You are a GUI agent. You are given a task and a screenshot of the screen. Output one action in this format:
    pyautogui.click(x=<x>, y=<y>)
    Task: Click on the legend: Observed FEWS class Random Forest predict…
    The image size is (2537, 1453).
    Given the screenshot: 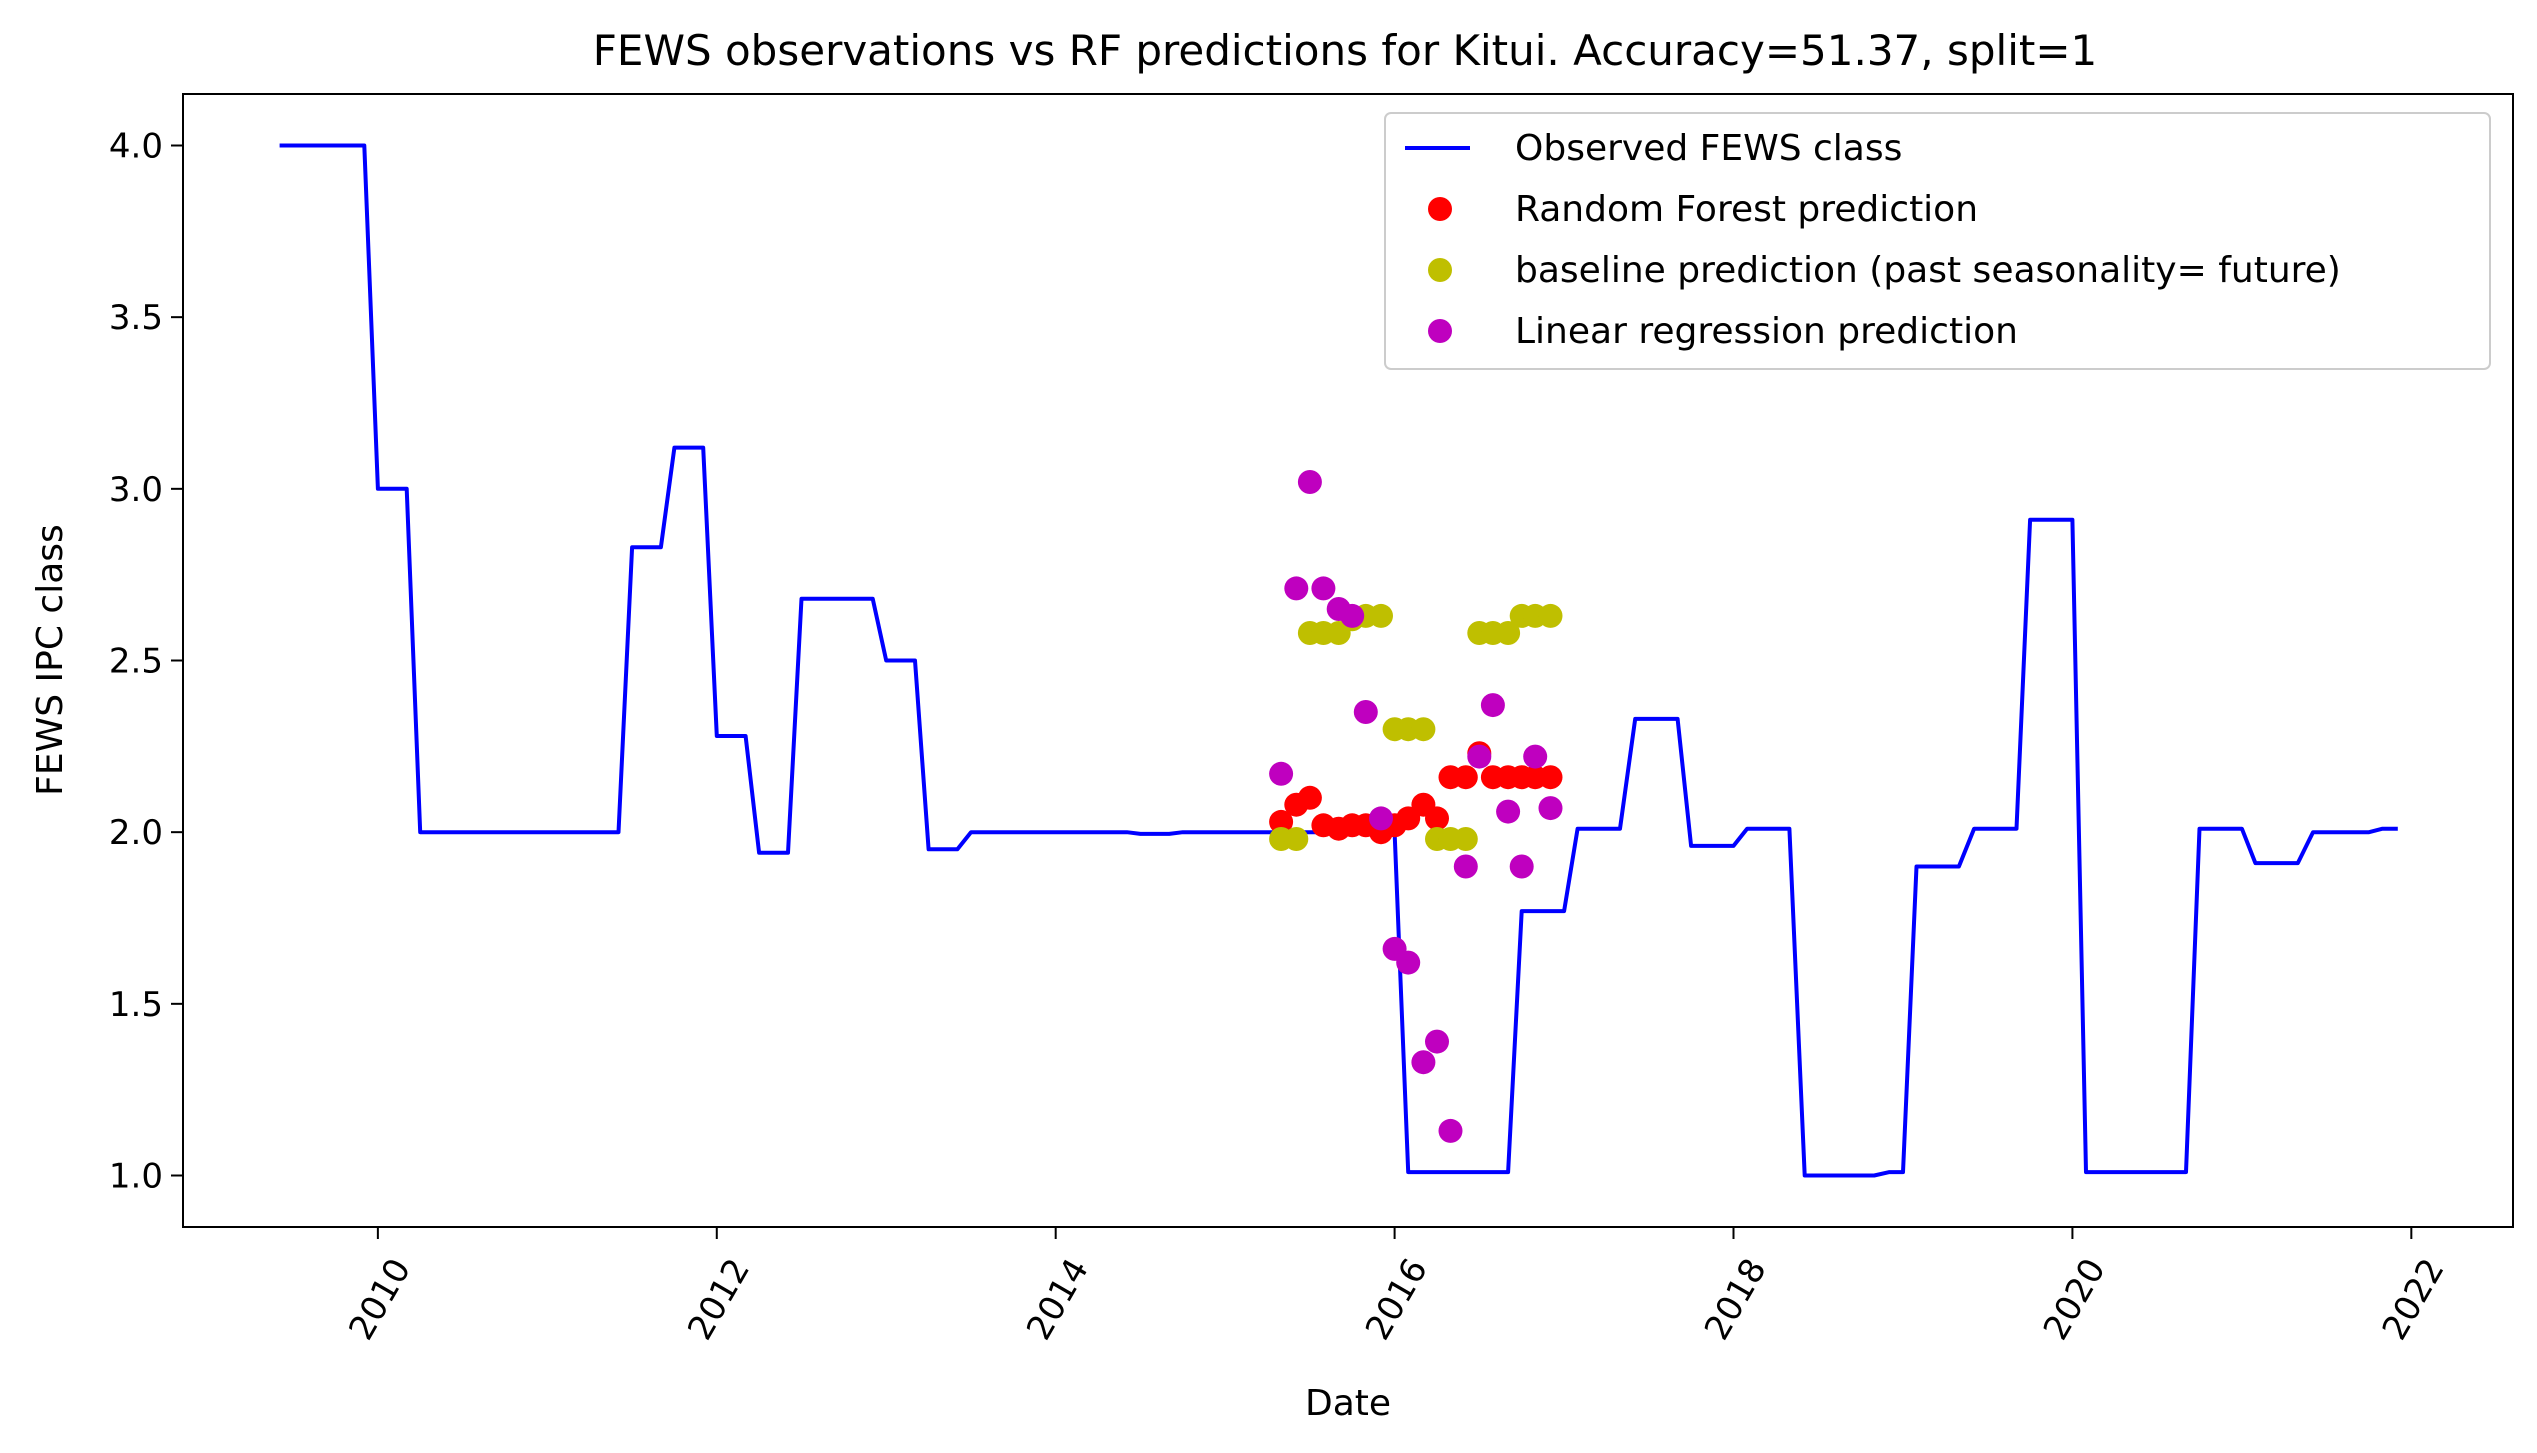 What is the action you would take?
    pyautogui.click(x=1937, y=241)
    